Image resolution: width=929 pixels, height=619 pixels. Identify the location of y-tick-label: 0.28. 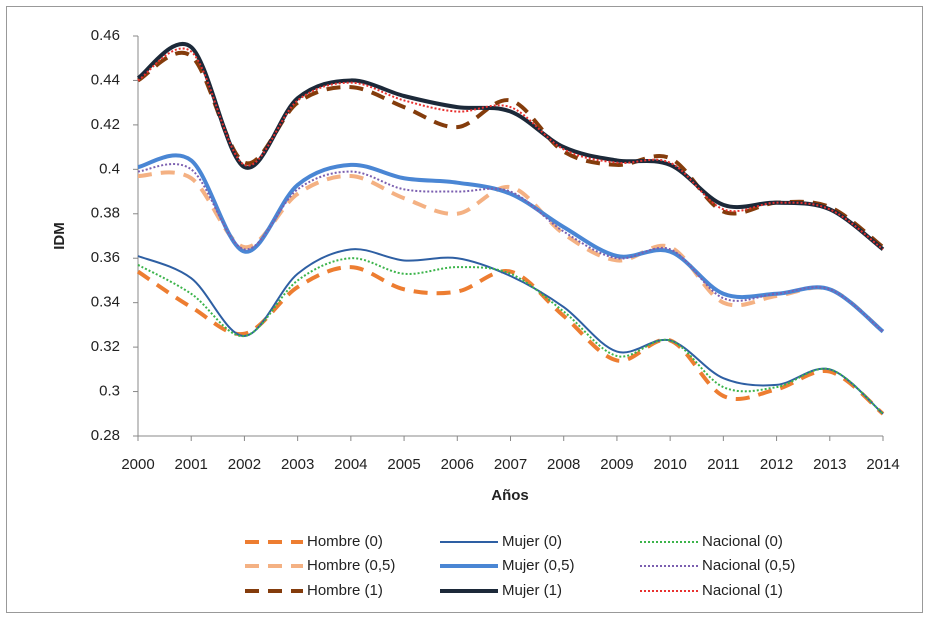
(105, 435).